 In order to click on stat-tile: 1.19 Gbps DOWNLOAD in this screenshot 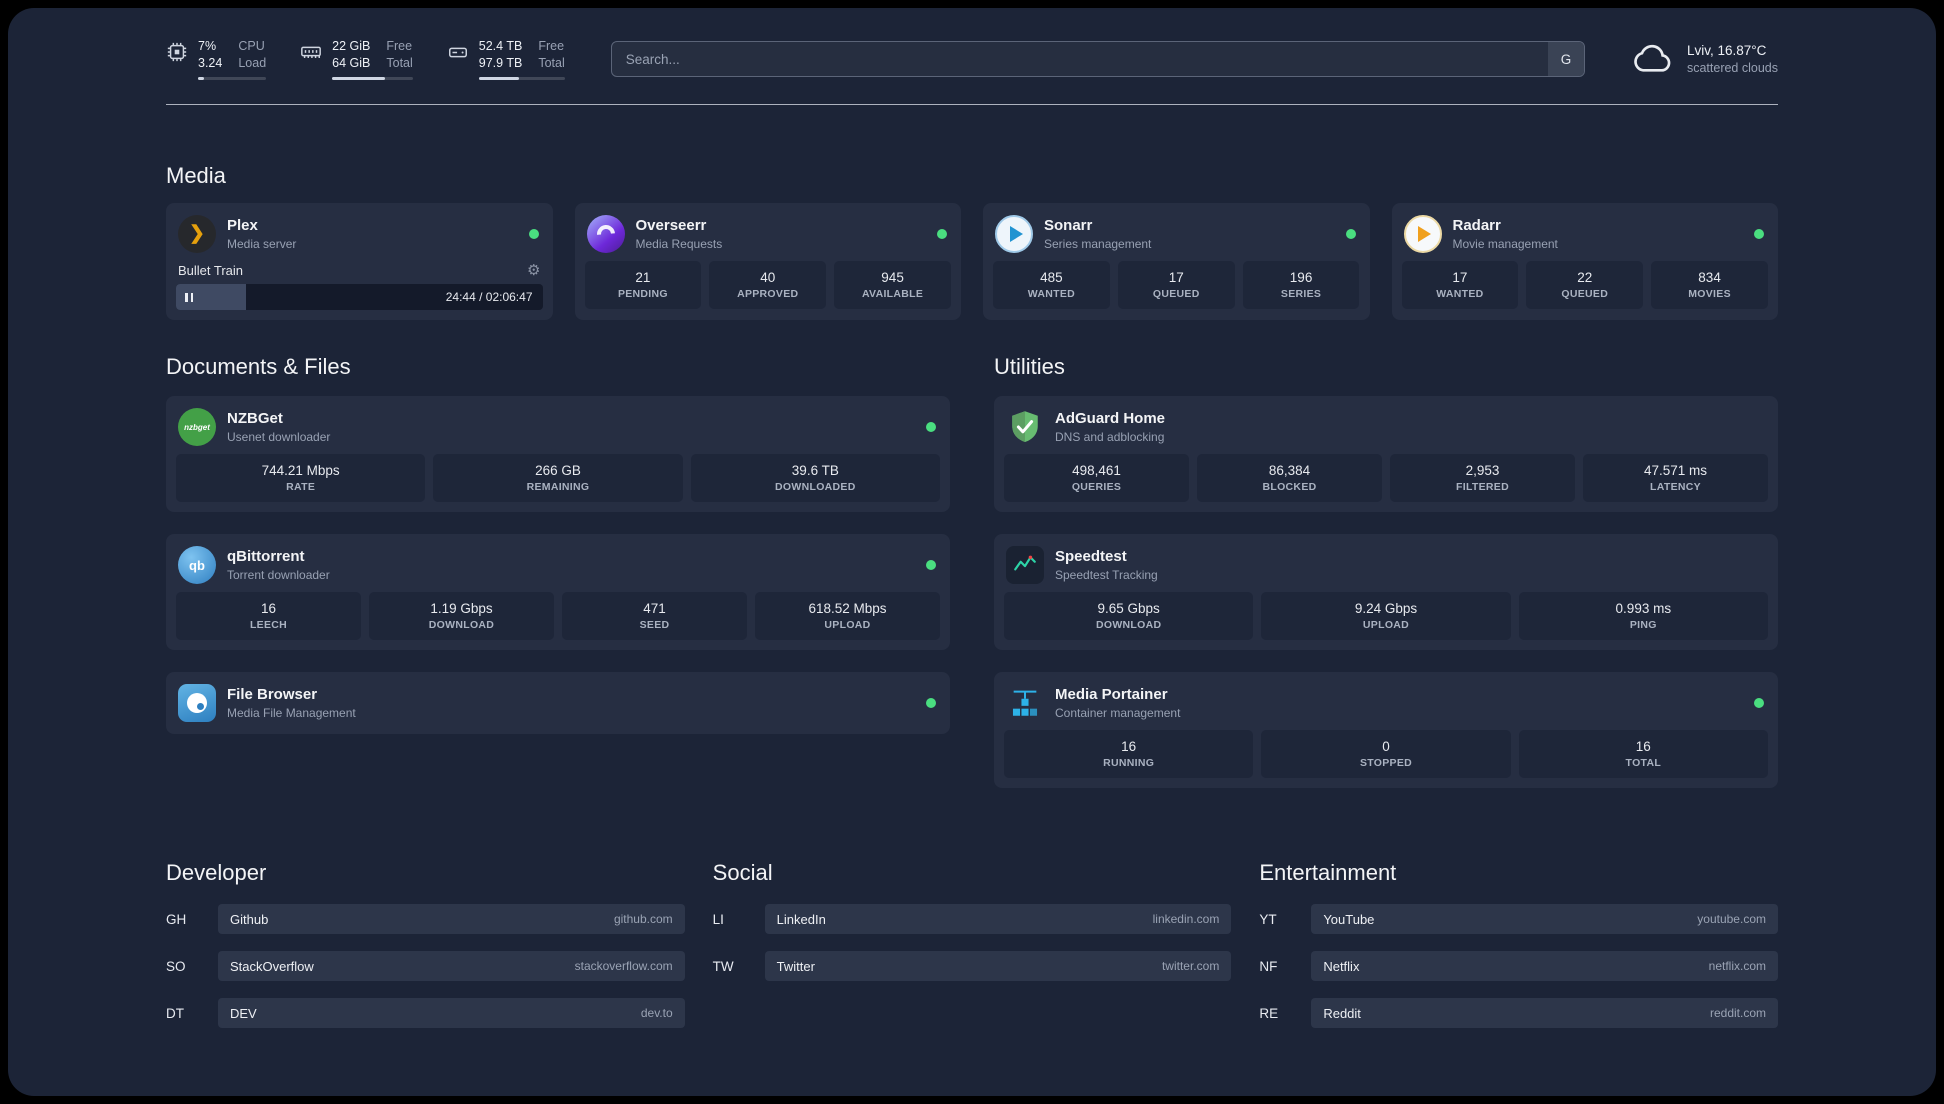, I will do `click(461, 616)`.